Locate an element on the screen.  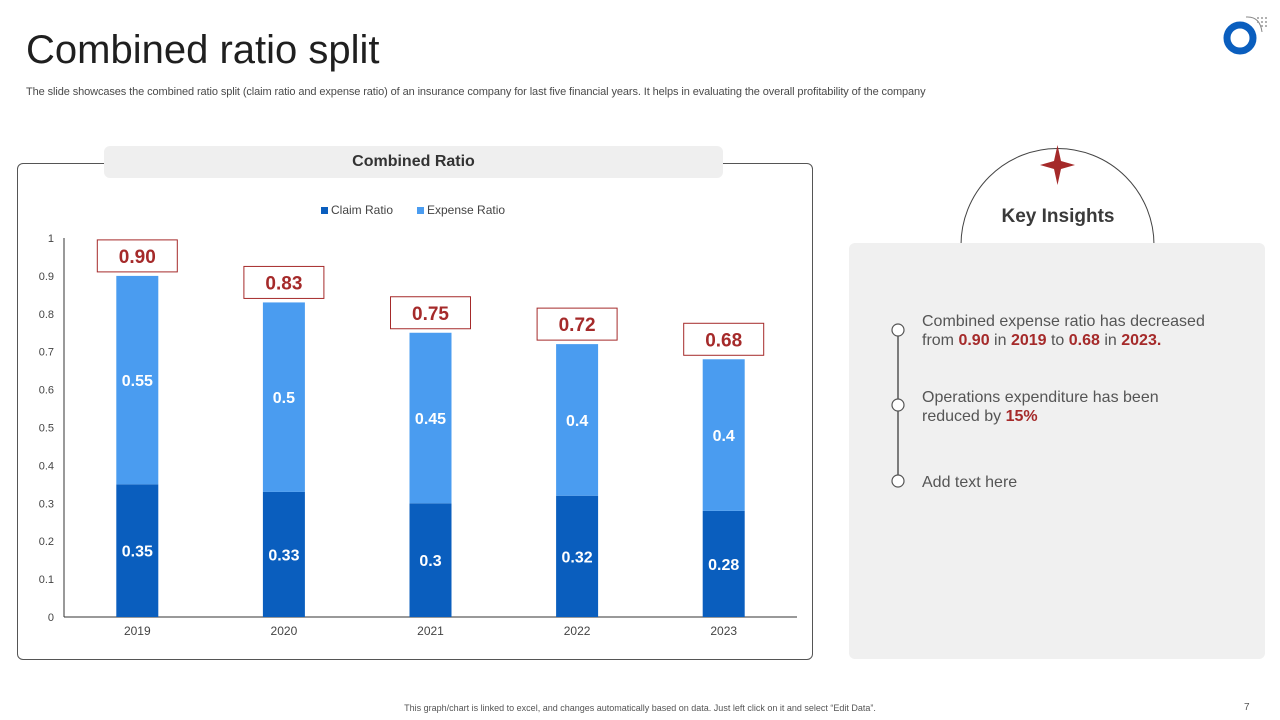
bar-value-label: 0.35 is located at coordinates (137, 552).